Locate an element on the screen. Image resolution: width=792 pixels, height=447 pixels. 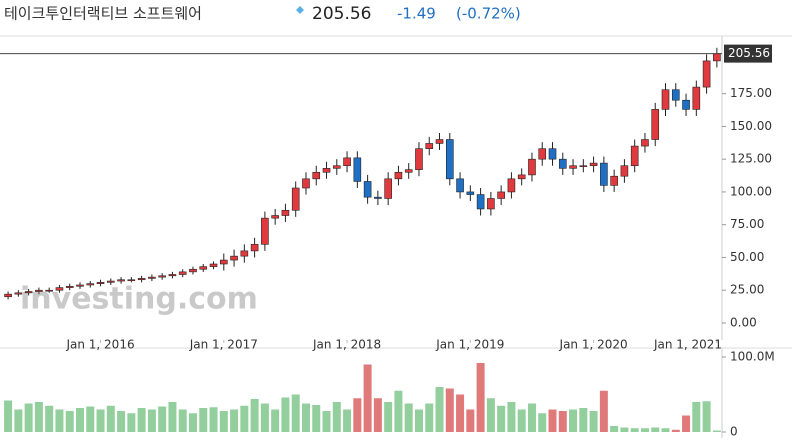
last-price-label: 205.56 is located at coordinates (749, 53).